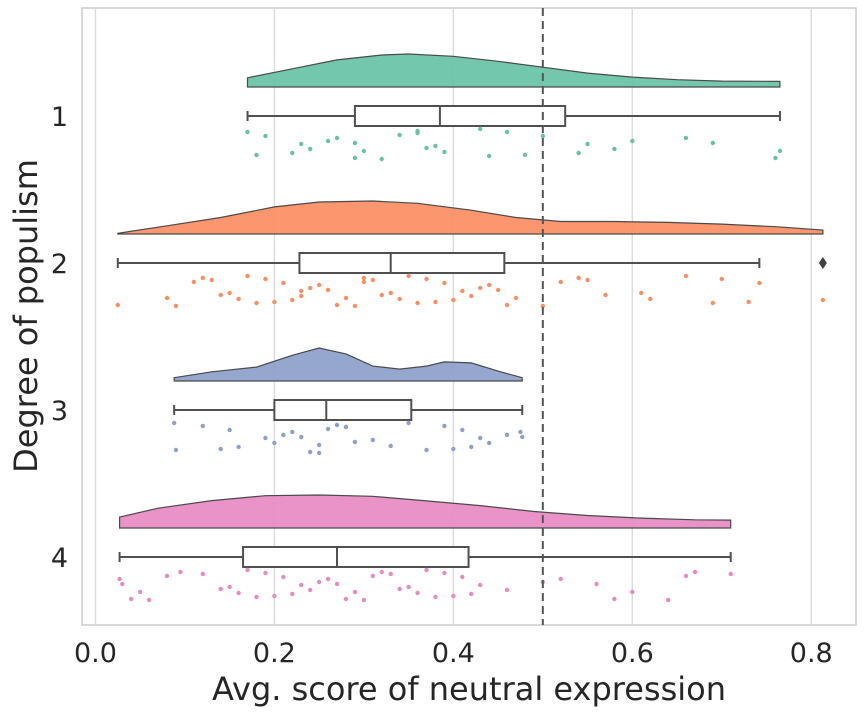 This screenshot has width=866, height=716. What do you see at coordinates (26, 316) in the screenshot?
I see `y-axis-title: Degree of populism` at bounding box center [26, 316].